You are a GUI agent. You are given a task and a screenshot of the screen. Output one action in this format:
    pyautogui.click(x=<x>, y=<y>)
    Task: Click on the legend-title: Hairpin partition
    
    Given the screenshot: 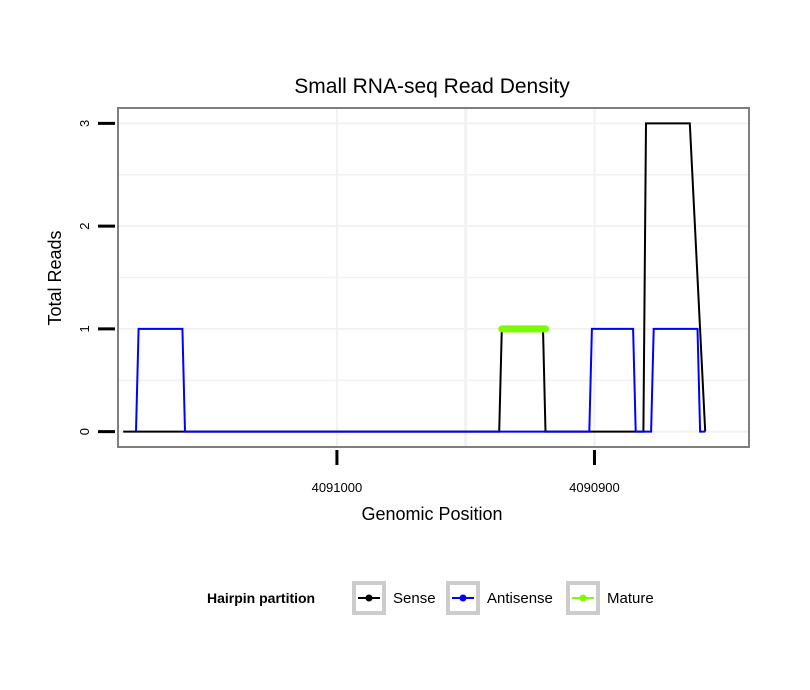 What is the action you would take?
    pyautogui.click(x=261, y=598)
    